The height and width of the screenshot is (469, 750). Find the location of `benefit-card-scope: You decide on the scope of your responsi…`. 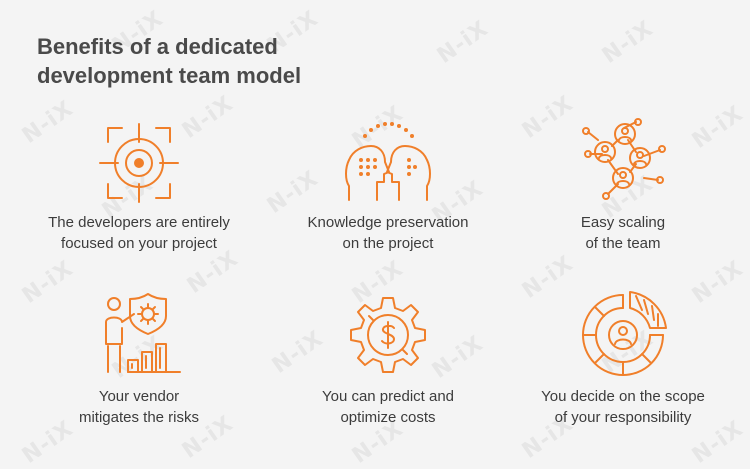

benefit-card-scope: You decide on the scope of your responsi… is located at coordinates (623, 359).